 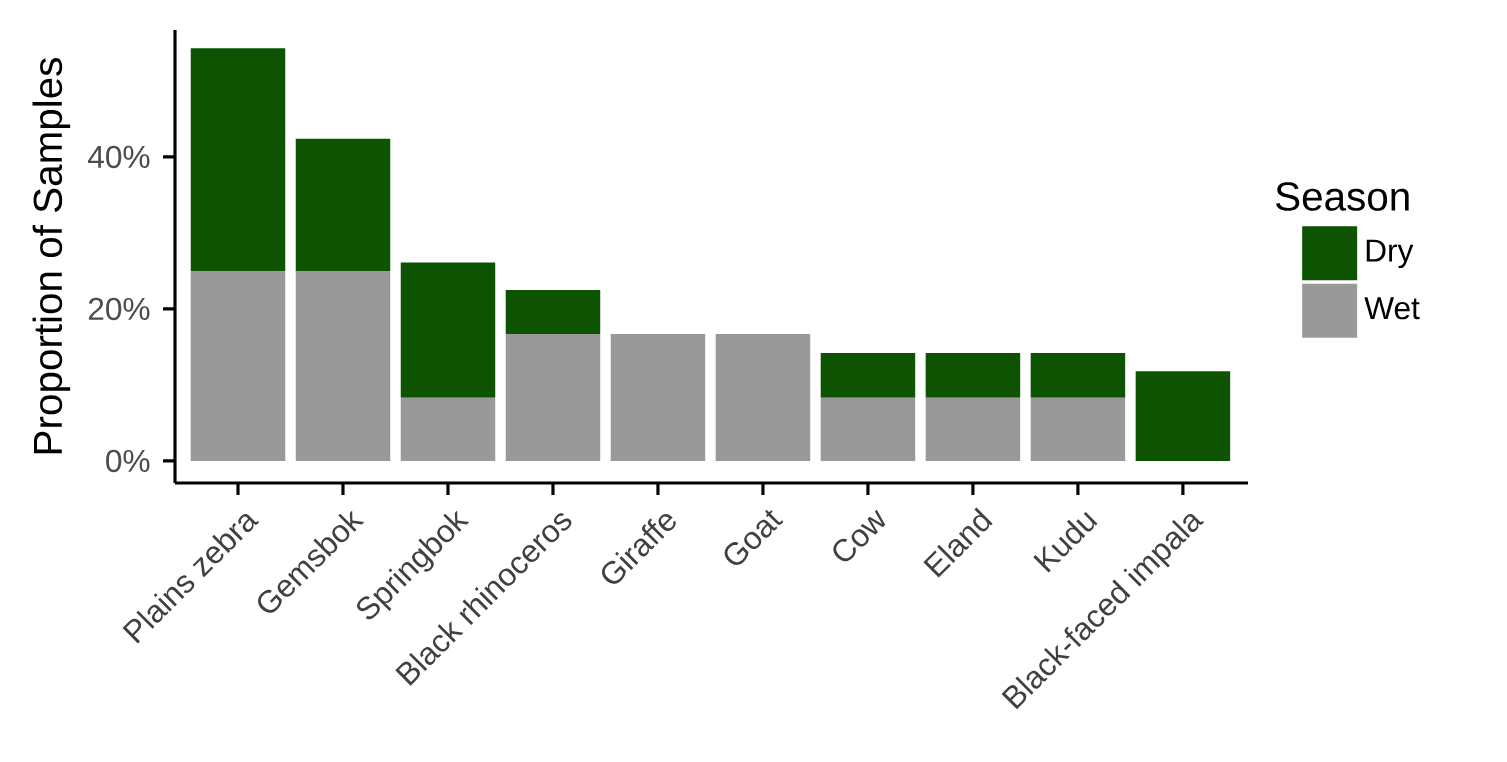 I want to click on y-tick-label: 40%, so click(x=119, y=157).